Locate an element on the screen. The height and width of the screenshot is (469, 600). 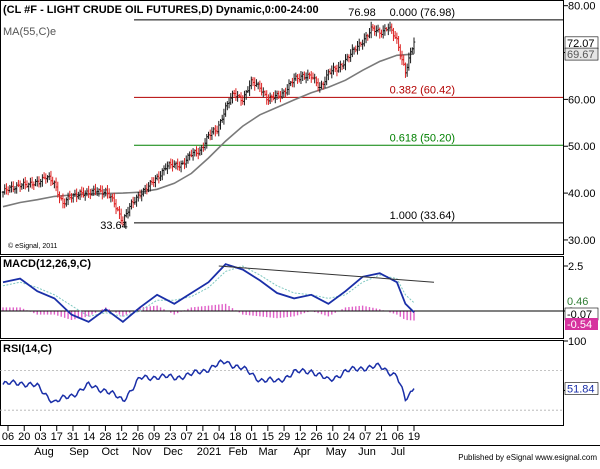
price-ytick-label-80: 80.00 is located at coordinates (582, 7).